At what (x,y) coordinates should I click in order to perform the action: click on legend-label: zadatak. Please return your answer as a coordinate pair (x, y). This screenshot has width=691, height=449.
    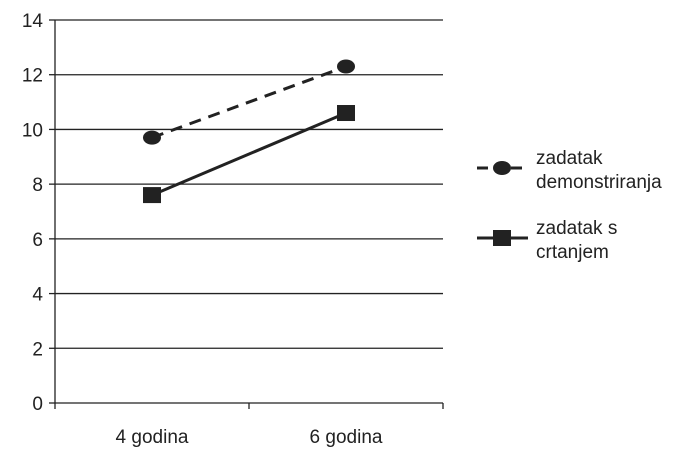
    Looking at the image, I should click on (569, 158).